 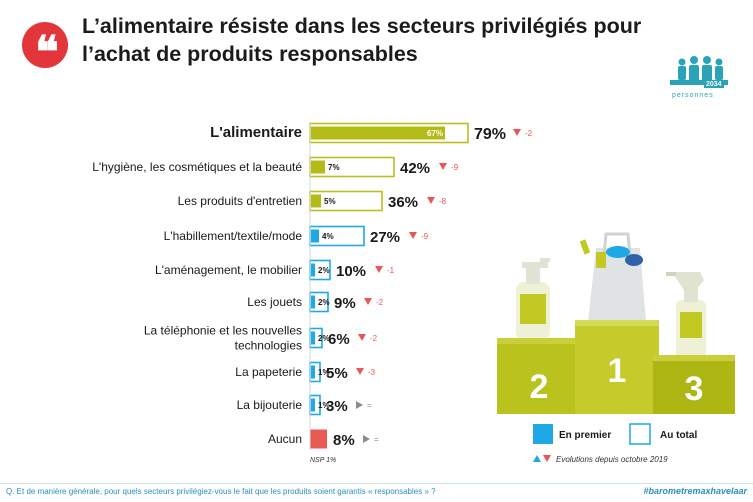 I want to click on total-value-label: 3%, so click(x=337, y=406).